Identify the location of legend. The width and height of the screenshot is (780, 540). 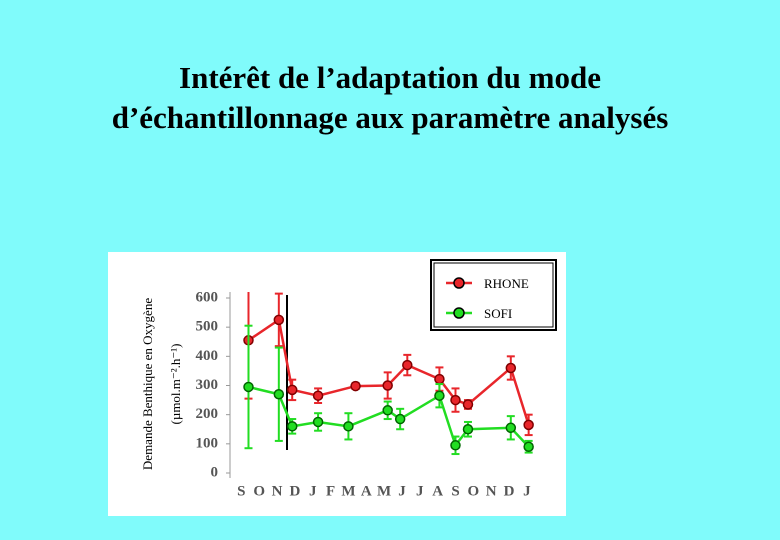
(493, 295).